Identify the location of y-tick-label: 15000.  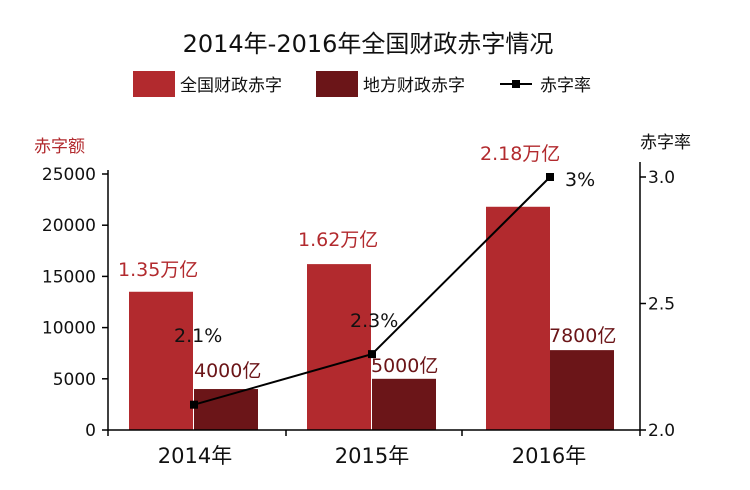
(69, 277).